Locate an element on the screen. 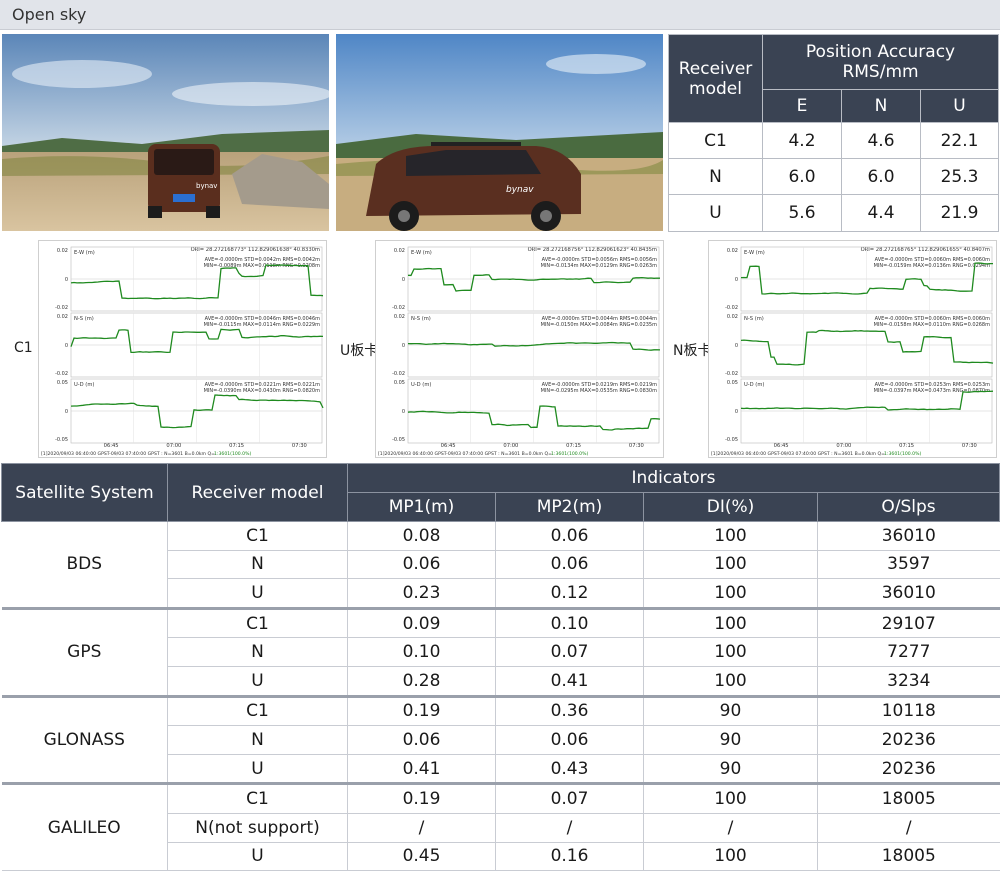 Image resolution: width=1000 pixels, height=871 pixels. panel-stats-line: MIN=-0.0089m MAX=0.0118m RNG=0.0208m is located at coordinates (262, 266).